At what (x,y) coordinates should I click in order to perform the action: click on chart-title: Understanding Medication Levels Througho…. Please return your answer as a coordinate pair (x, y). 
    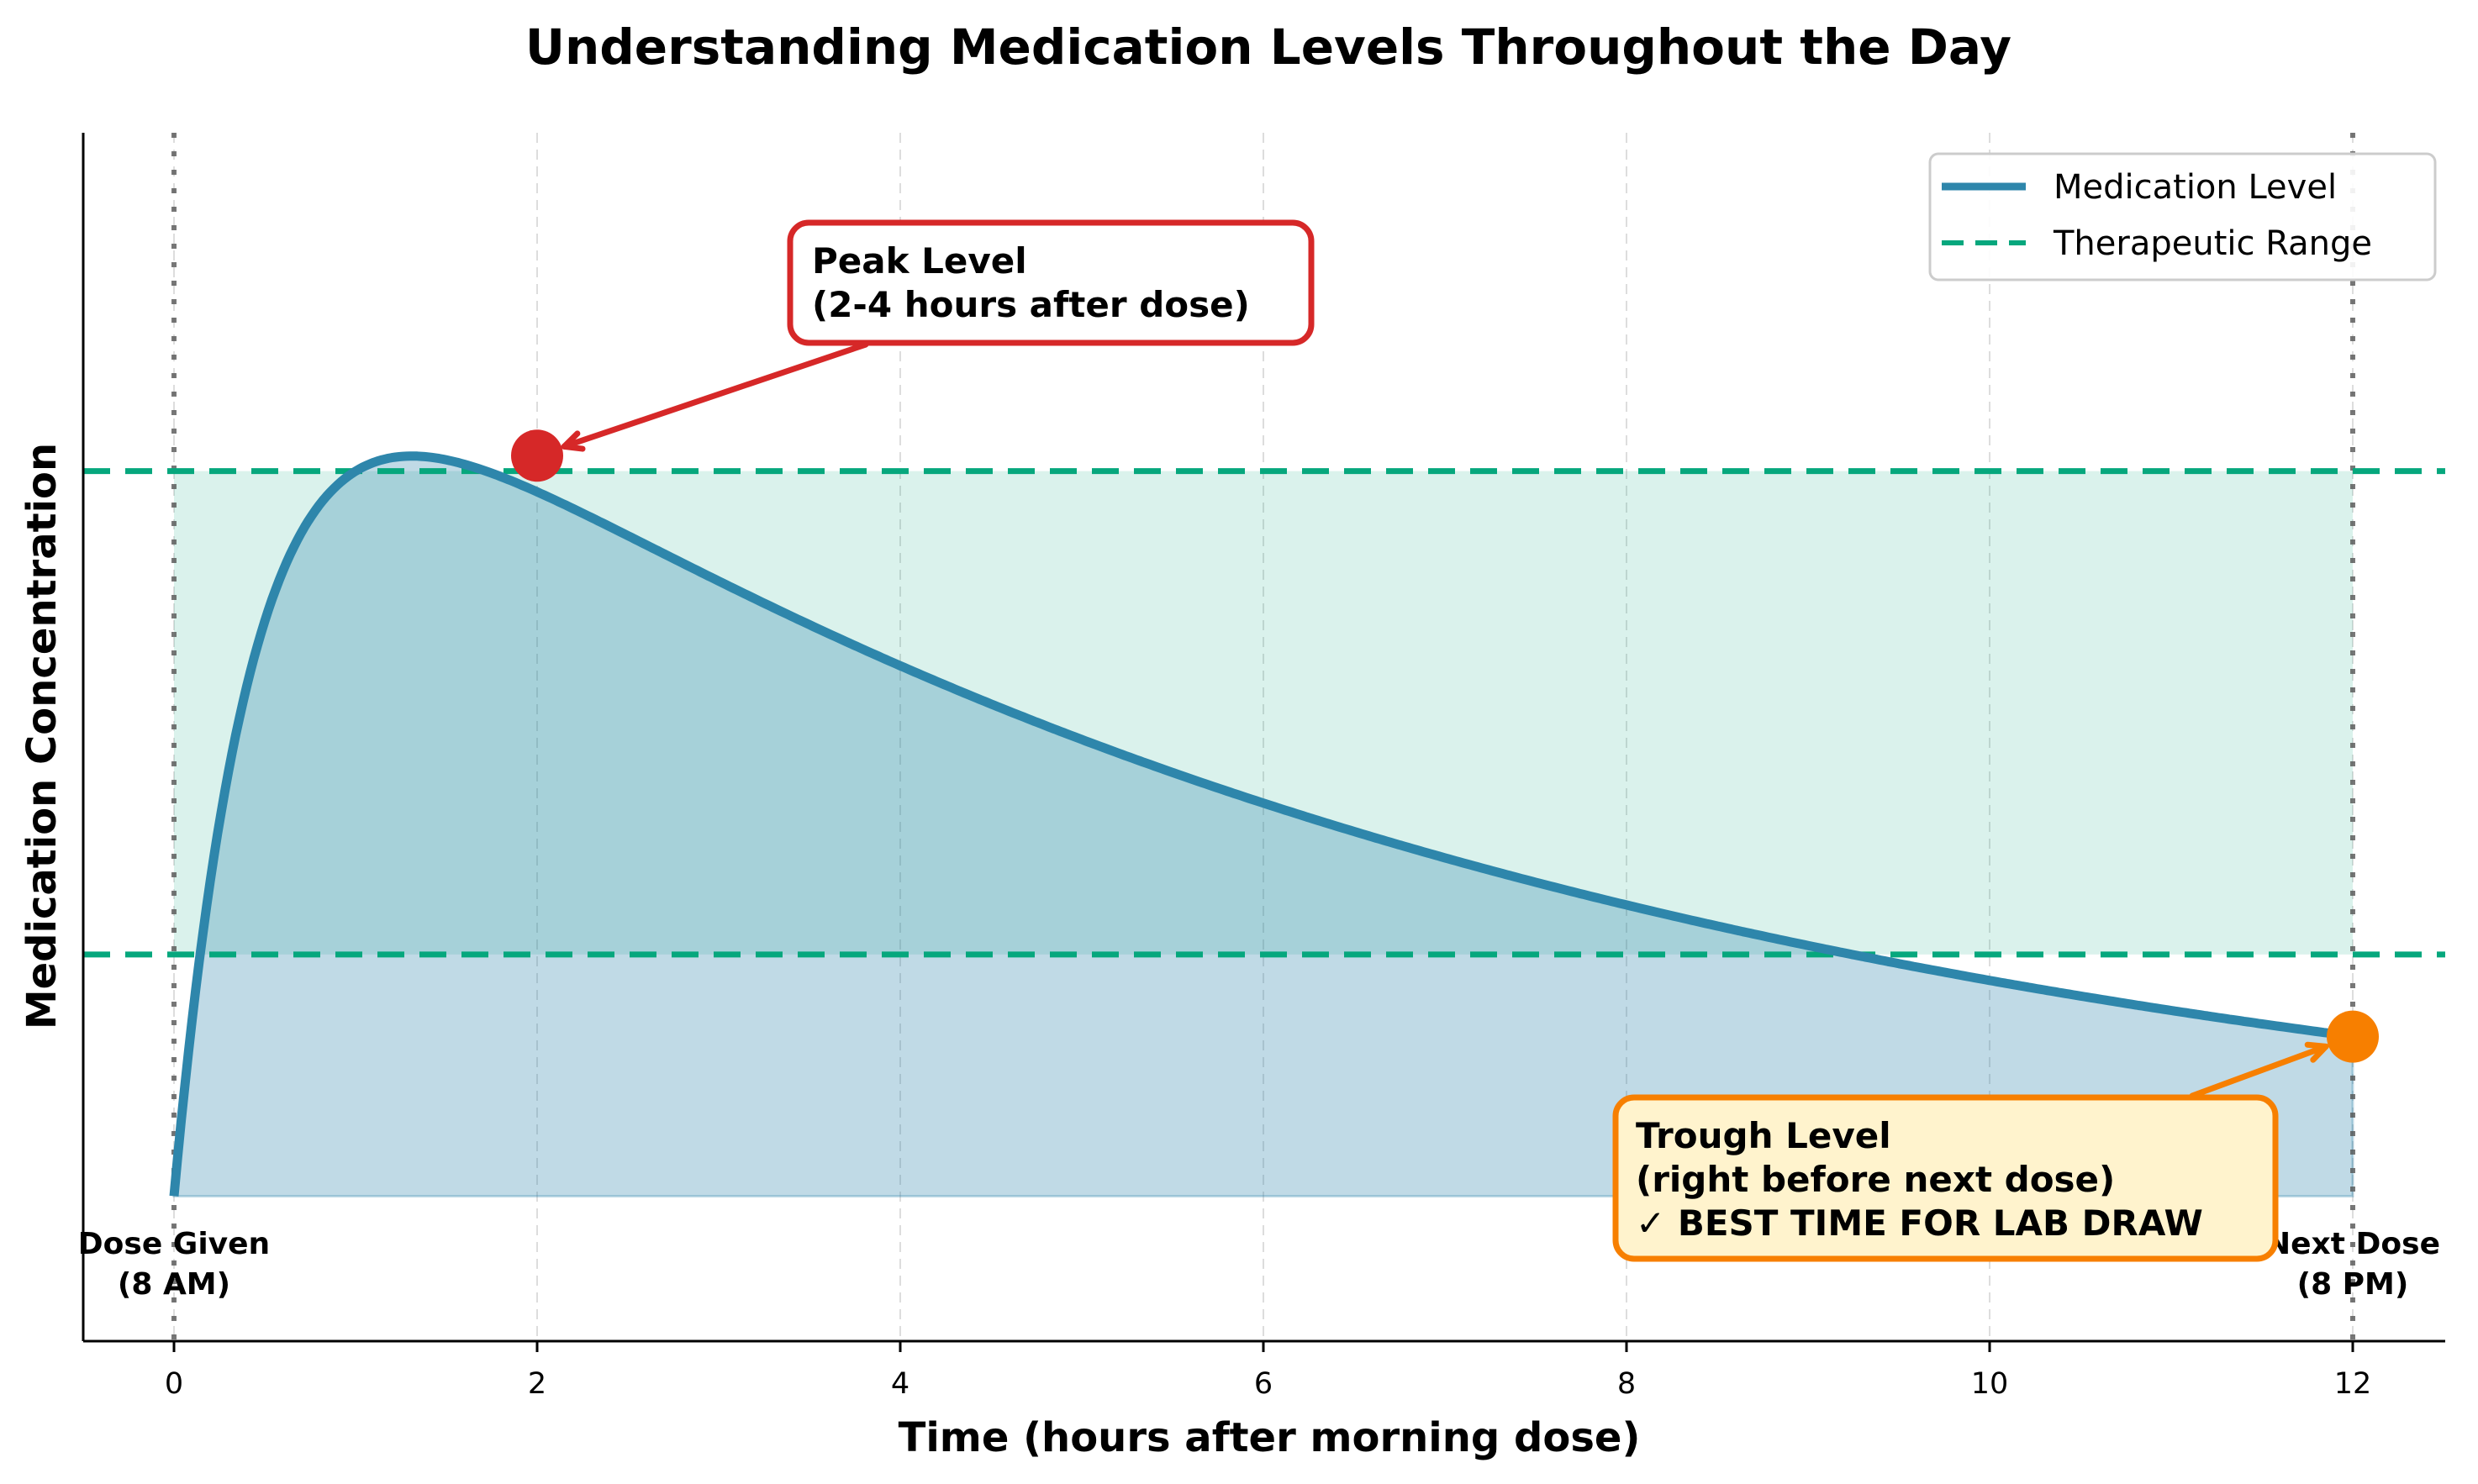
    Looking at the image, I should click on (1268, 47).